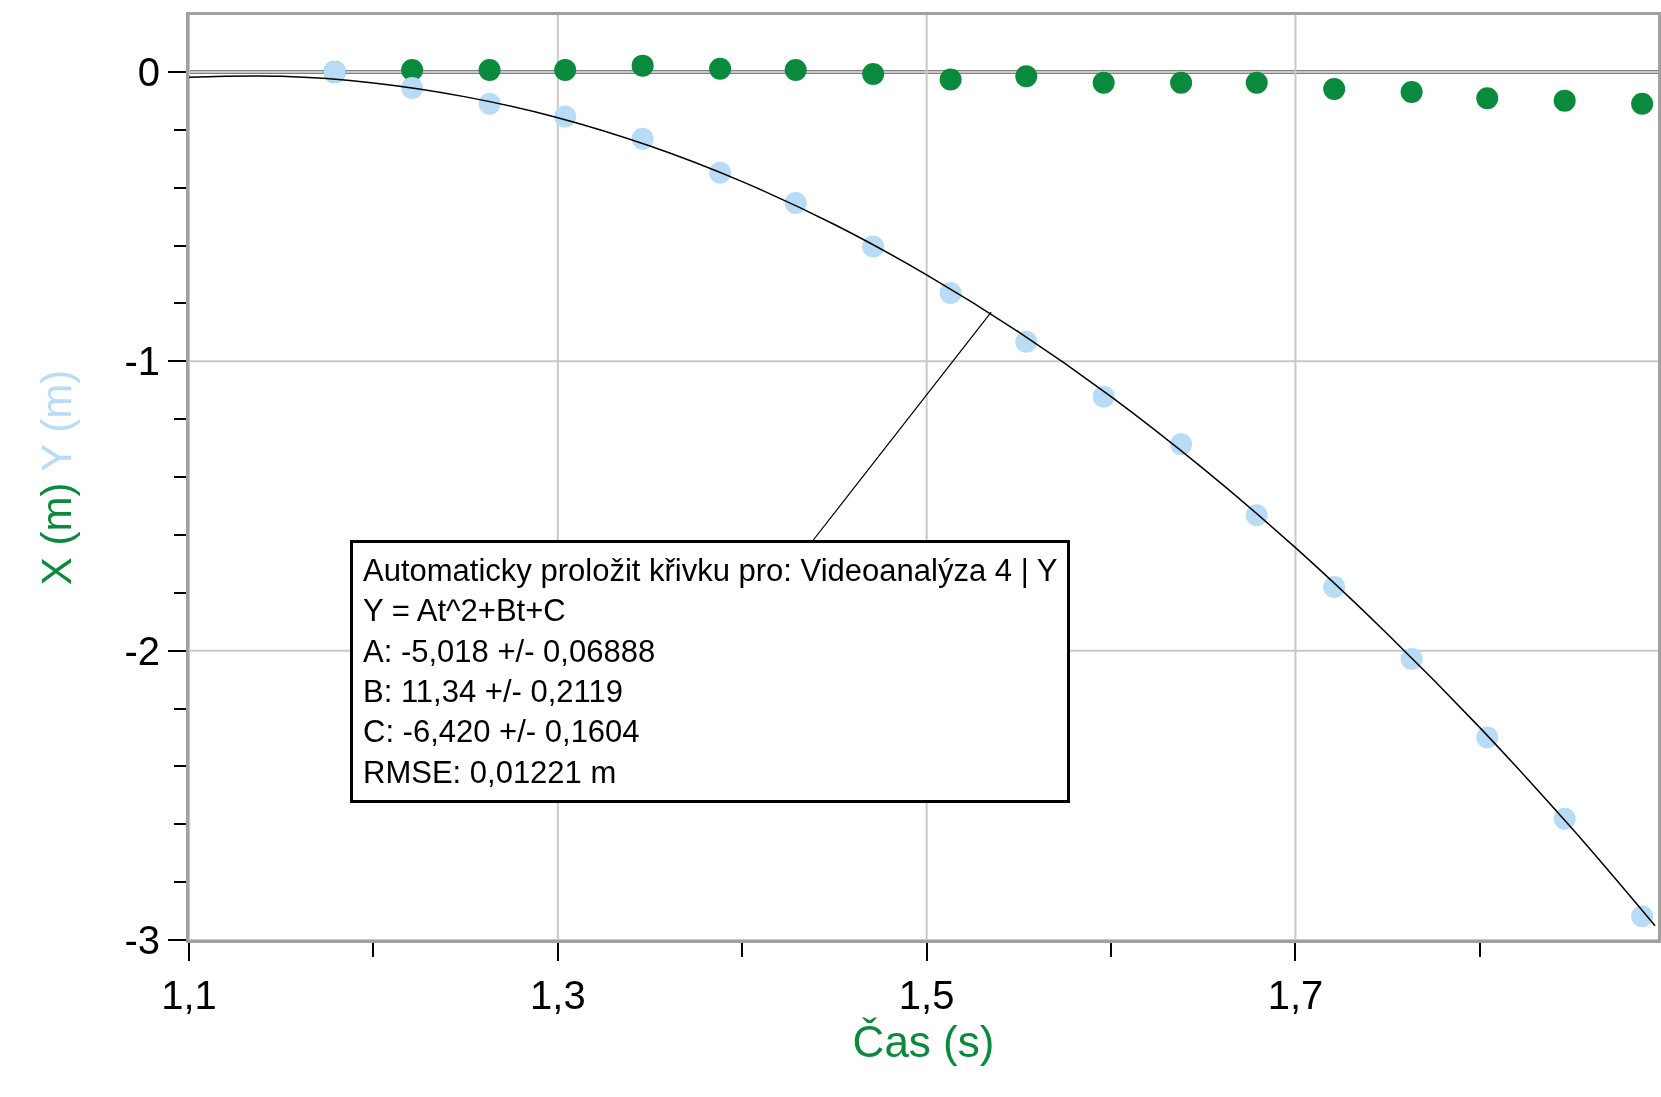 The image size is (1661, 1097). Describe the element at coordinates (142, 650) in the screenshot. I see `y-tick-label: -2` at that location.